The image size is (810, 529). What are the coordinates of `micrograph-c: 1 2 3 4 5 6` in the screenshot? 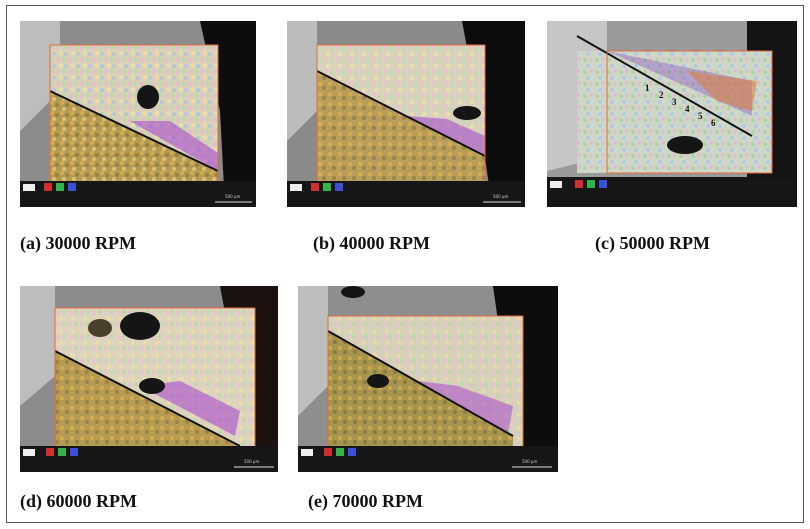 It's located at (672, 114).